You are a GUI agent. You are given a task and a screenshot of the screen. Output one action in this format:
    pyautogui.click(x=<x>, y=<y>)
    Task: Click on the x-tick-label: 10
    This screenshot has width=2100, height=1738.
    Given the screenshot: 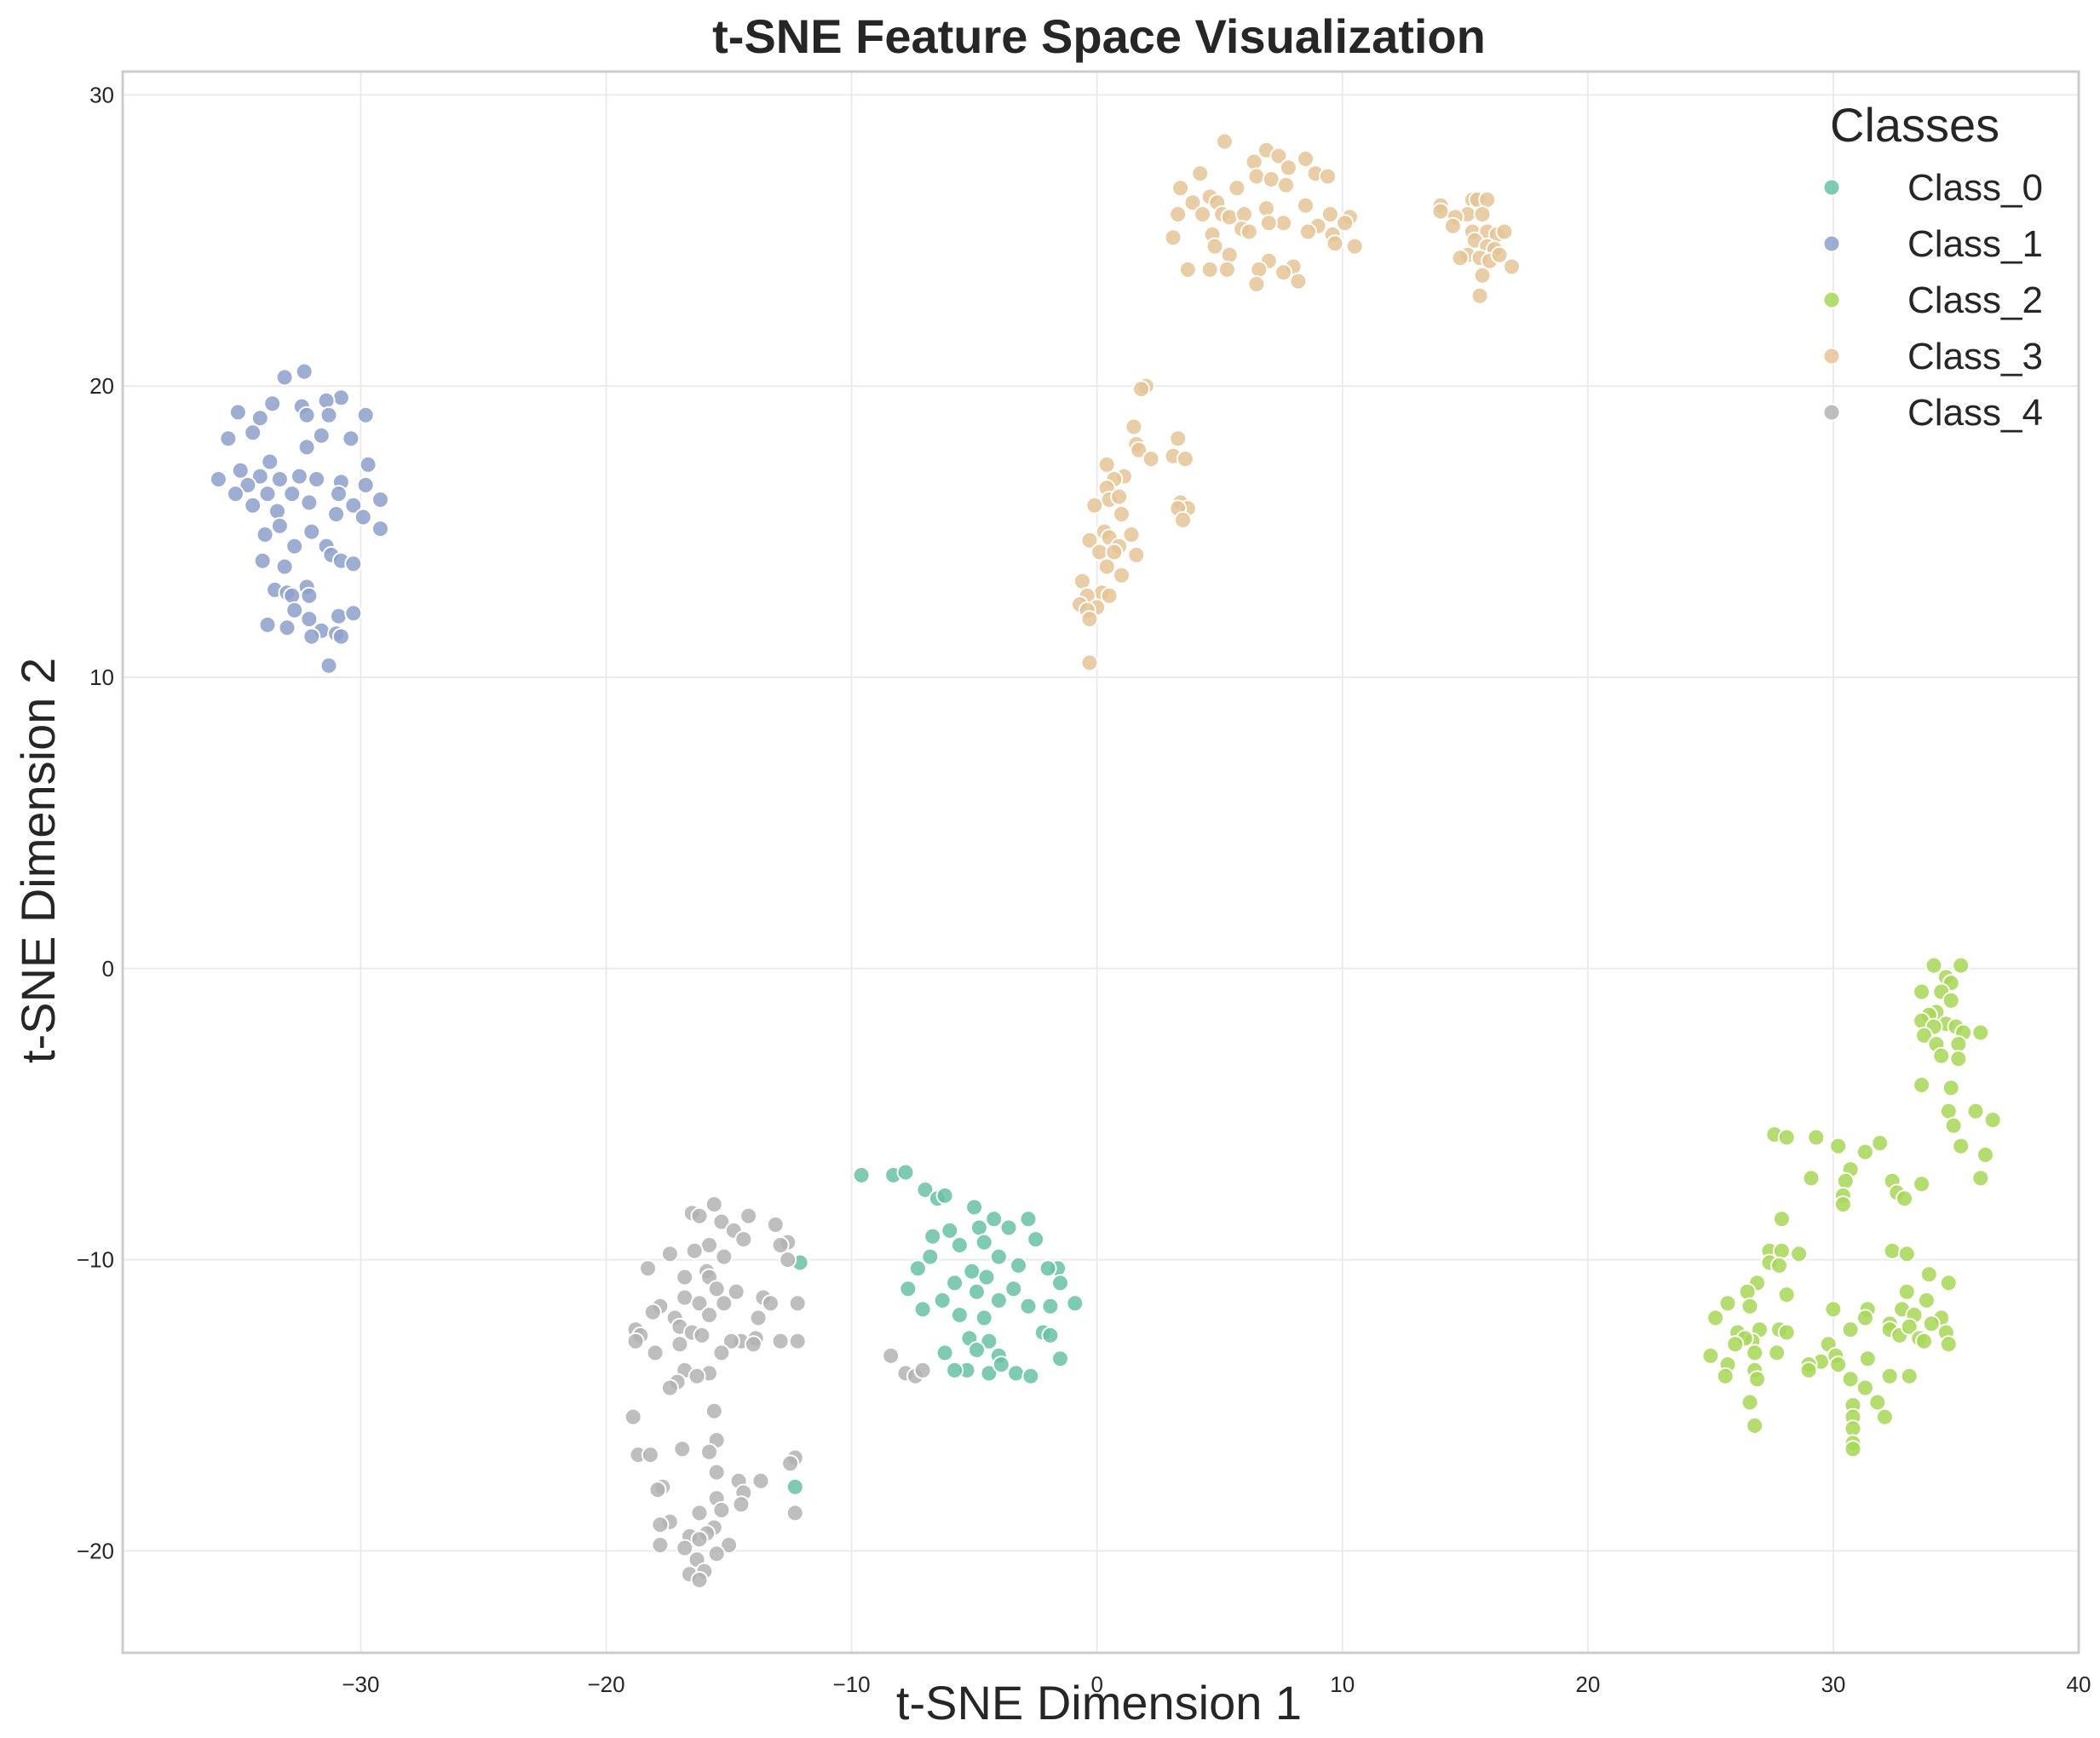 What is the action you would take?
    pyautogui.click(x=1343, y=1684)
    